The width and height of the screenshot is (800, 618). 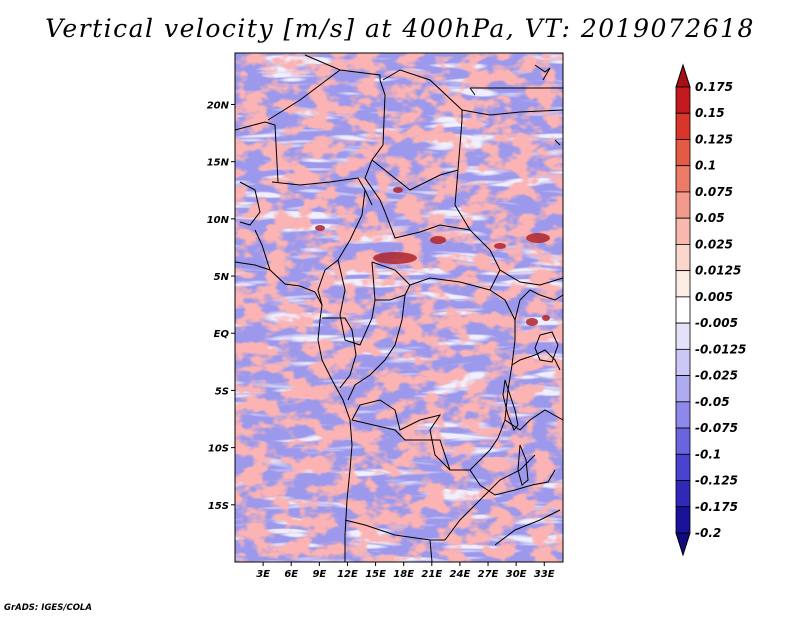 What do you see at coordinates (222, 334) in the screenshot?
I see `lat-tick-label: EQ` at bounding box center [222, 334].